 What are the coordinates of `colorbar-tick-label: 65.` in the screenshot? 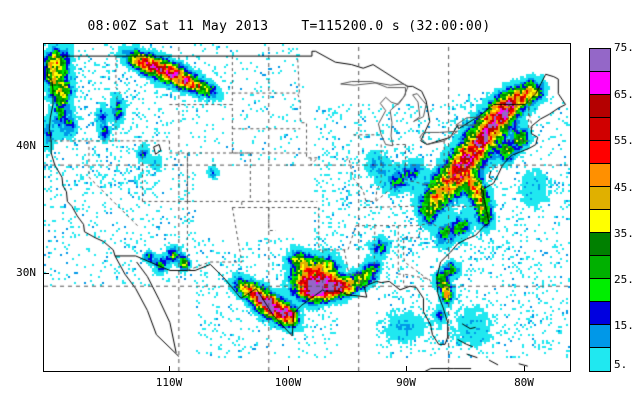 It's located at (624, 94).